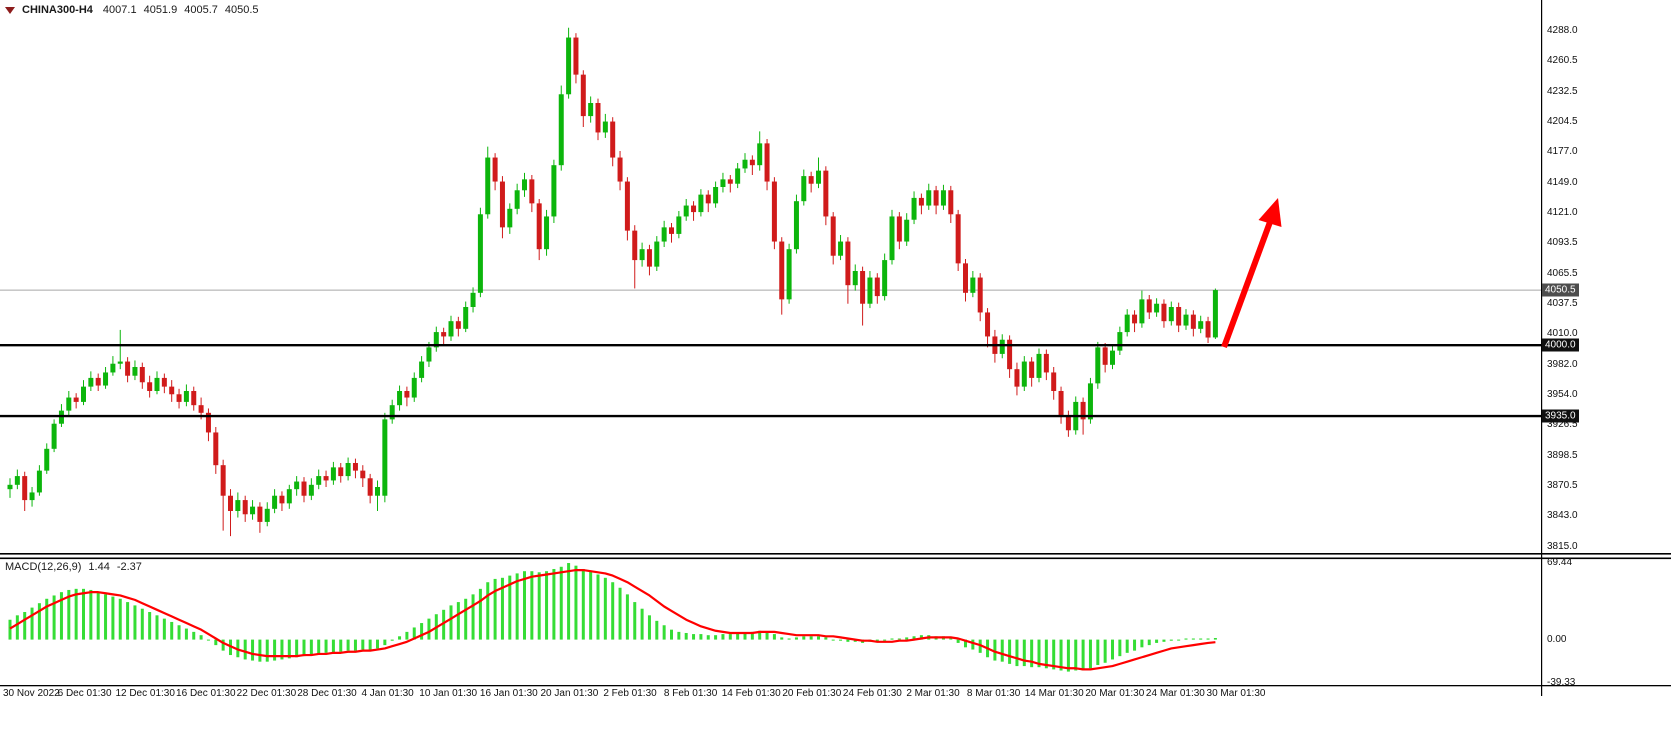 The width and height of the screenshot is (1671, 752). What do you see at coordinates (1560, 345) in the screenshot?
I see `hline-price-badge: 4000.0` at bounding box center [1560, 345].